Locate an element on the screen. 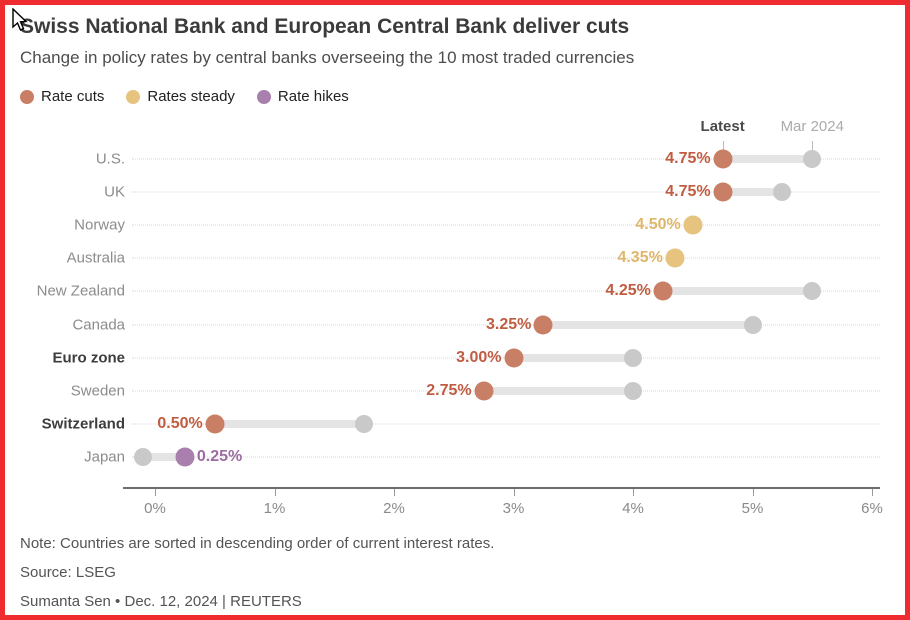 The width and height of the screenshot is (910, 620). legend-item-rates-steady: Rates steady is located at coordinates (180, 96).